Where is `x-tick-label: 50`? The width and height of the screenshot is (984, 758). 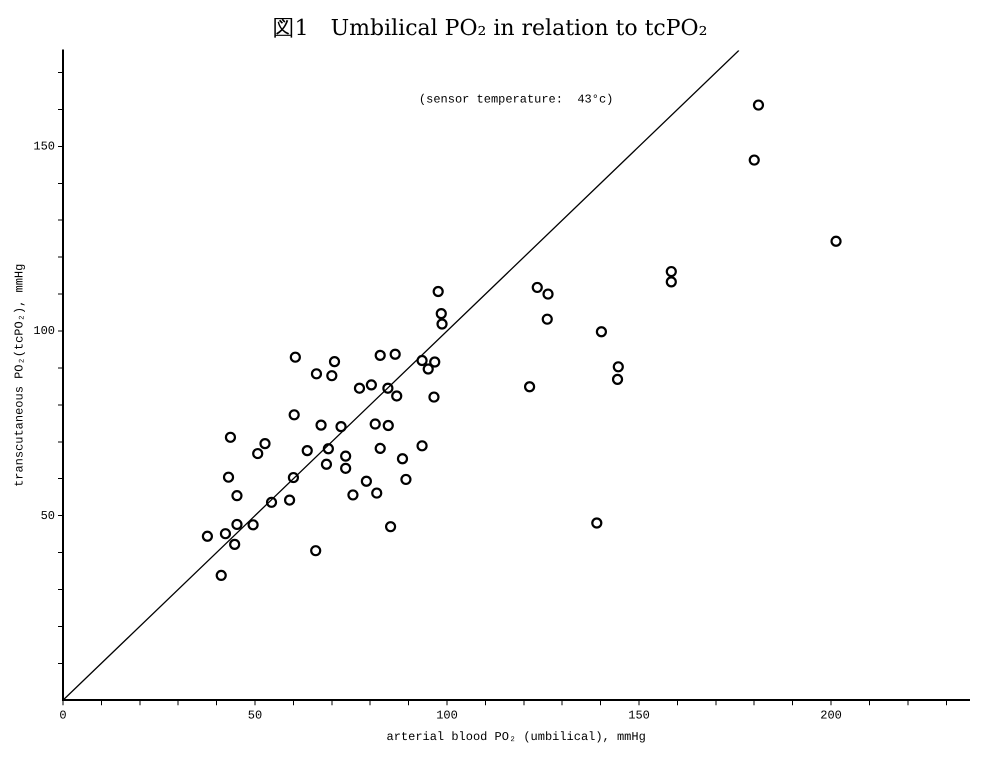
x-tick-label: 50 is located at coordinates (255, 715).